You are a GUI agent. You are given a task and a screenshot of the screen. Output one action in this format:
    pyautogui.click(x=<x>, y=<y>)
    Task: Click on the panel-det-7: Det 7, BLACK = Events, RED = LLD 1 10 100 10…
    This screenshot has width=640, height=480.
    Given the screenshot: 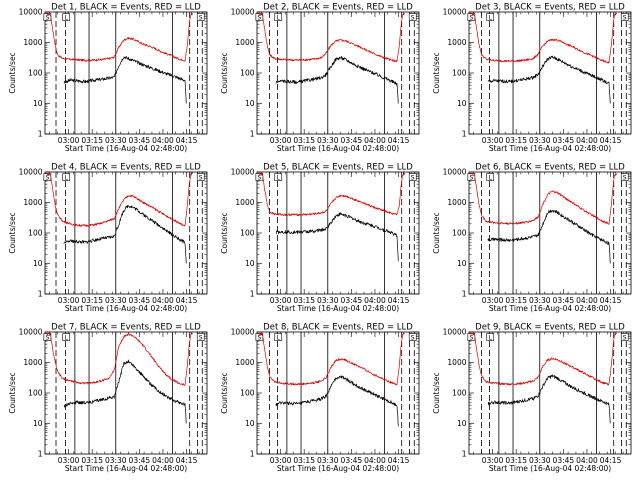 What is the action you would take?
    pyautogui.click(x=108, y=398)
    